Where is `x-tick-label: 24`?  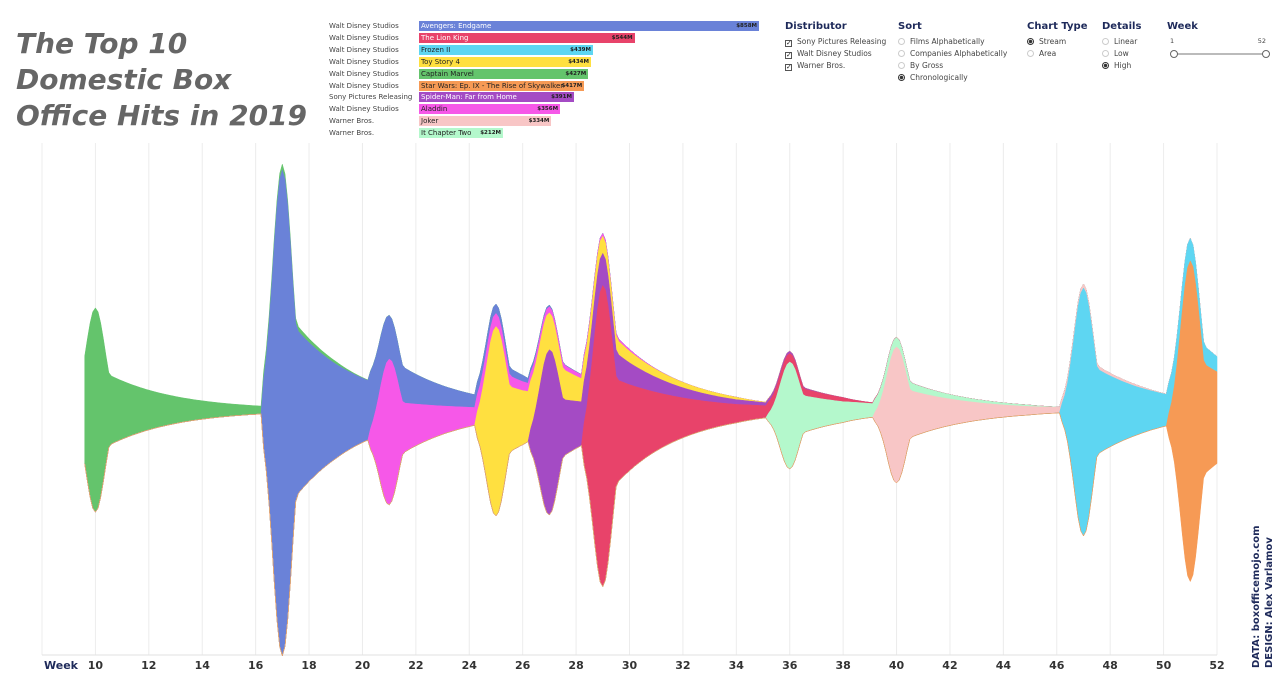
x-tick-label: 24 is located at coordinates (470, 665).